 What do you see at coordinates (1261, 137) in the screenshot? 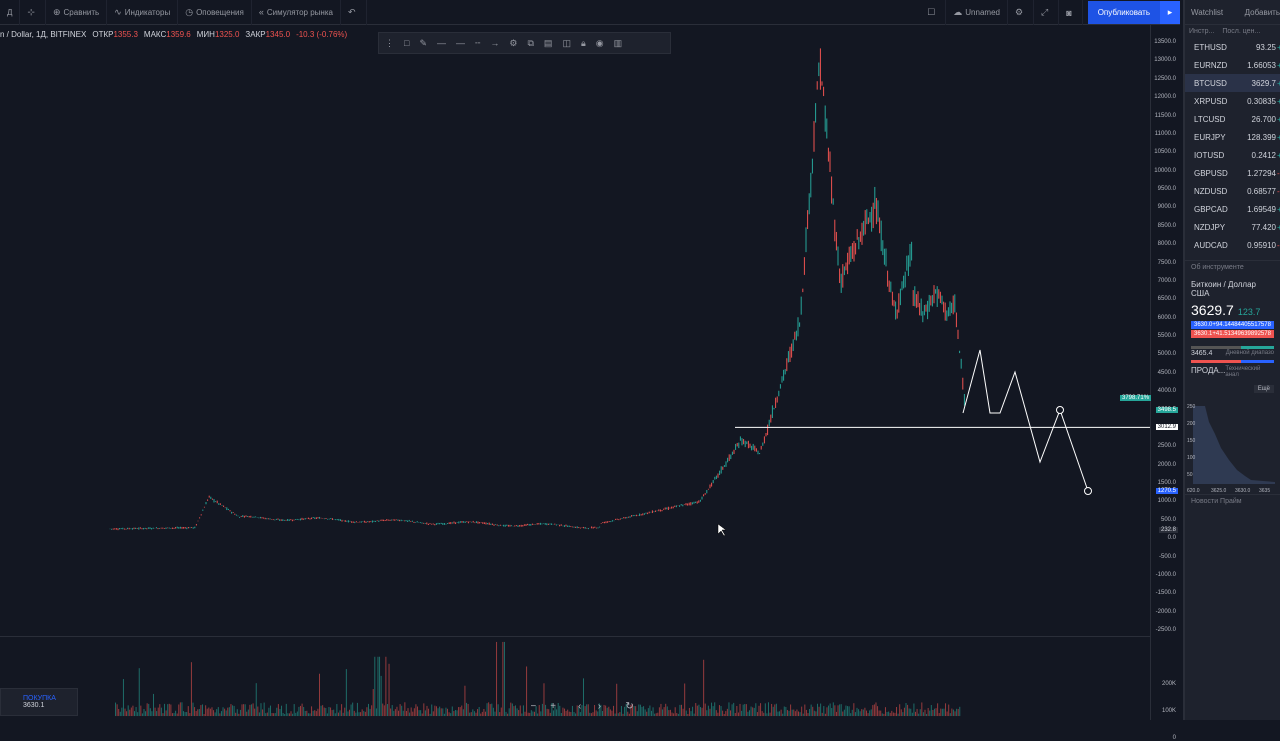
I see `row-price: 128.399` at bounding box center [1261, 137].